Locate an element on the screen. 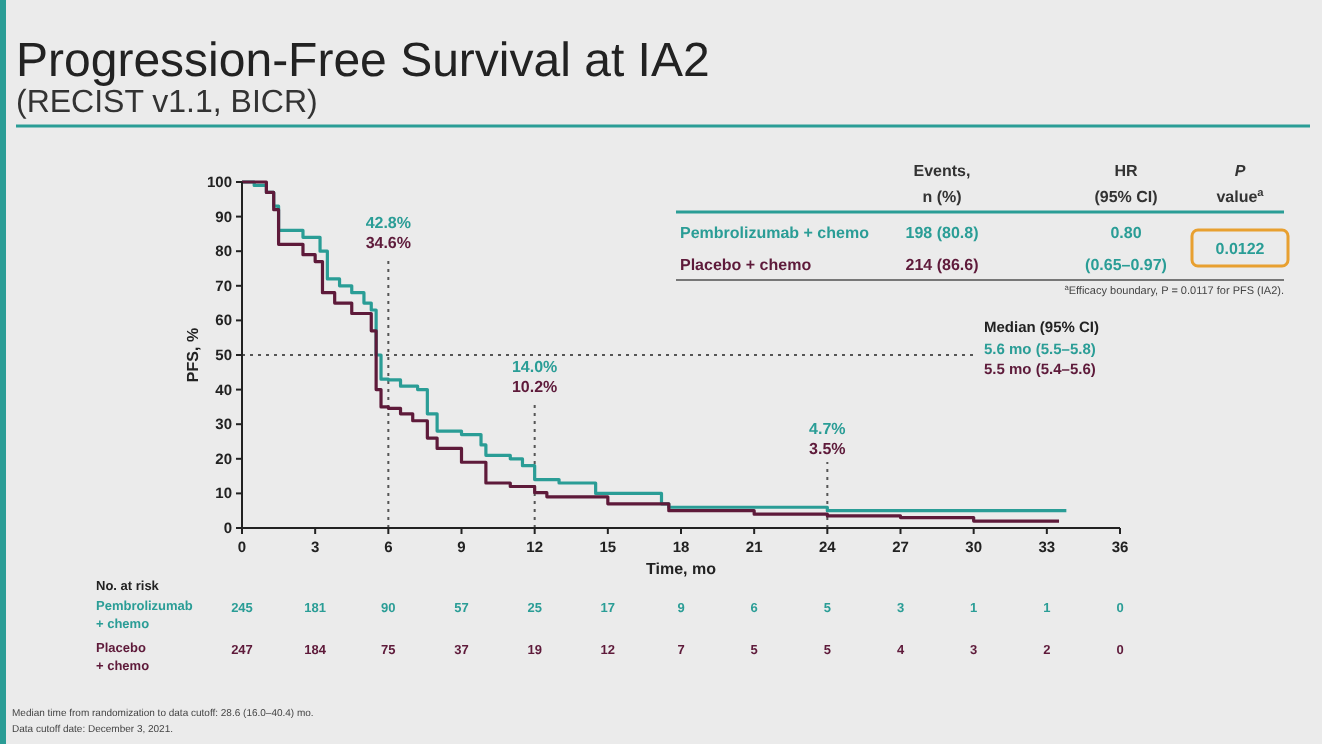 The width and height of the screenshot is (1322, 744). annotation: 214 (86.6) is located at coordinates (942, 265).